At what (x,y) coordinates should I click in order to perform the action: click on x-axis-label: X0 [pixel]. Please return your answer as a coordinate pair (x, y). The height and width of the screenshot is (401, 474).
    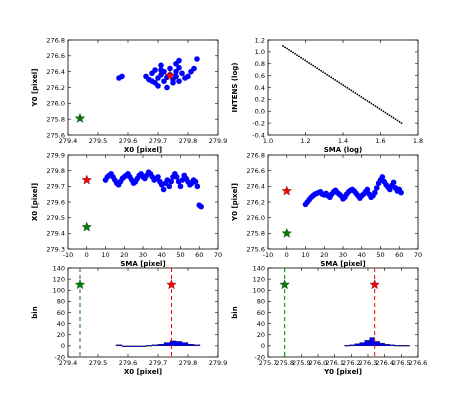
    Looking at the image, I should click on (143, 372).